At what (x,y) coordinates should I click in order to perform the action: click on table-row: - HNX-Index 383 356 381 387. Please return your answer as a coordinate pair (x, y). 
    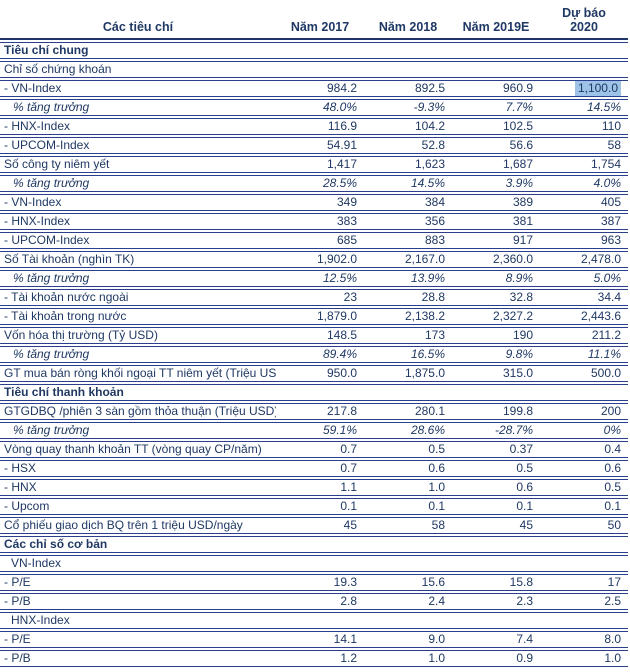
    Looking at the image, I should click on (314, 221).